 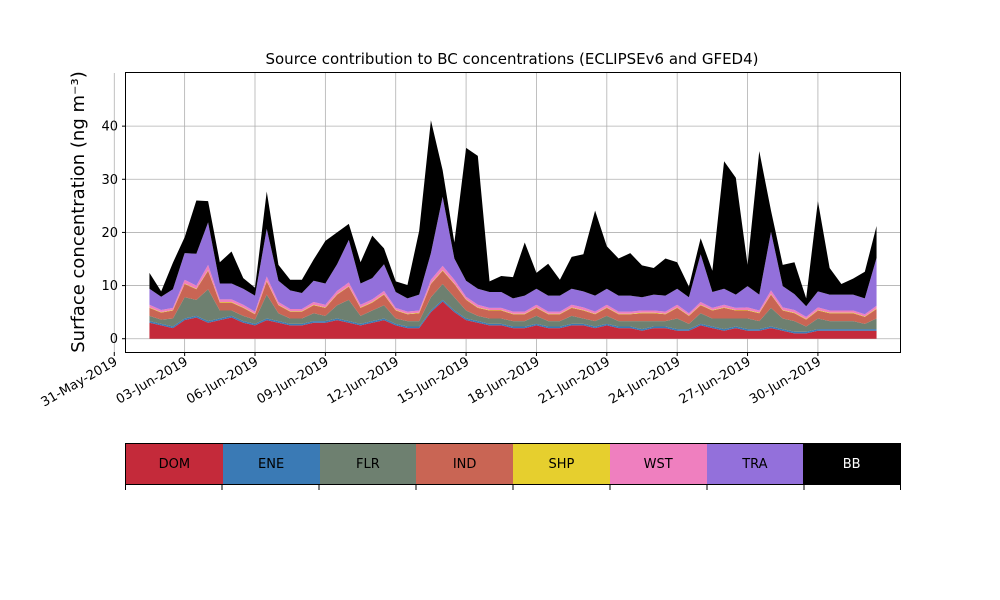 I want to click on area-series-ene, so click(x=513, y=316).